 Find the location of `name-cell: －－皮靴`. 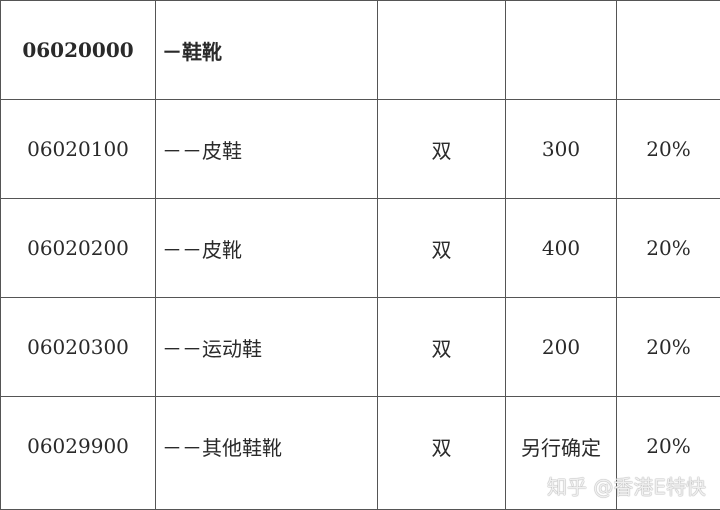

name-cell: －－皮靴 is located at coordinates (267, 248).